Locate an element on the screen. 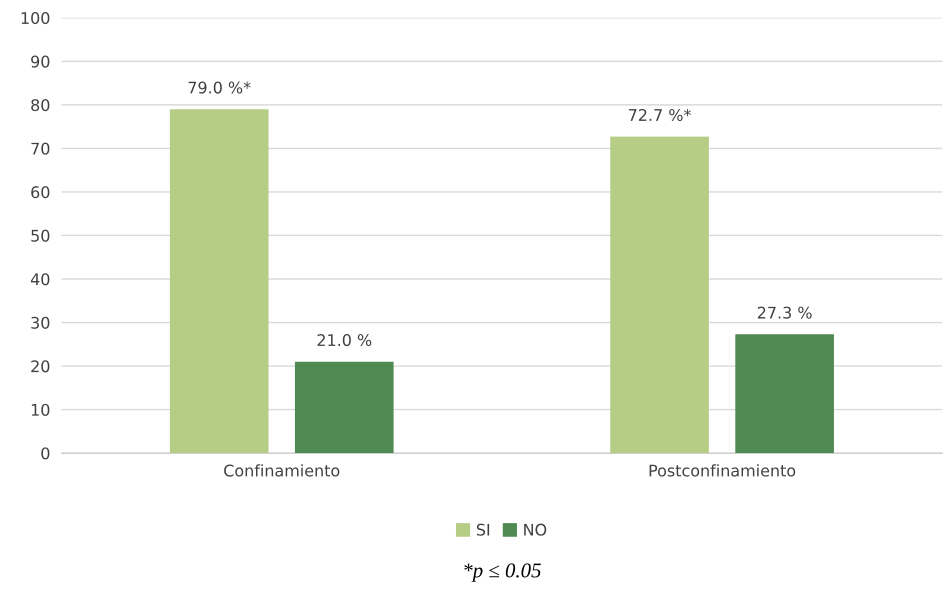  data-label: 72.7 %* is located at coordinates (659, 115).